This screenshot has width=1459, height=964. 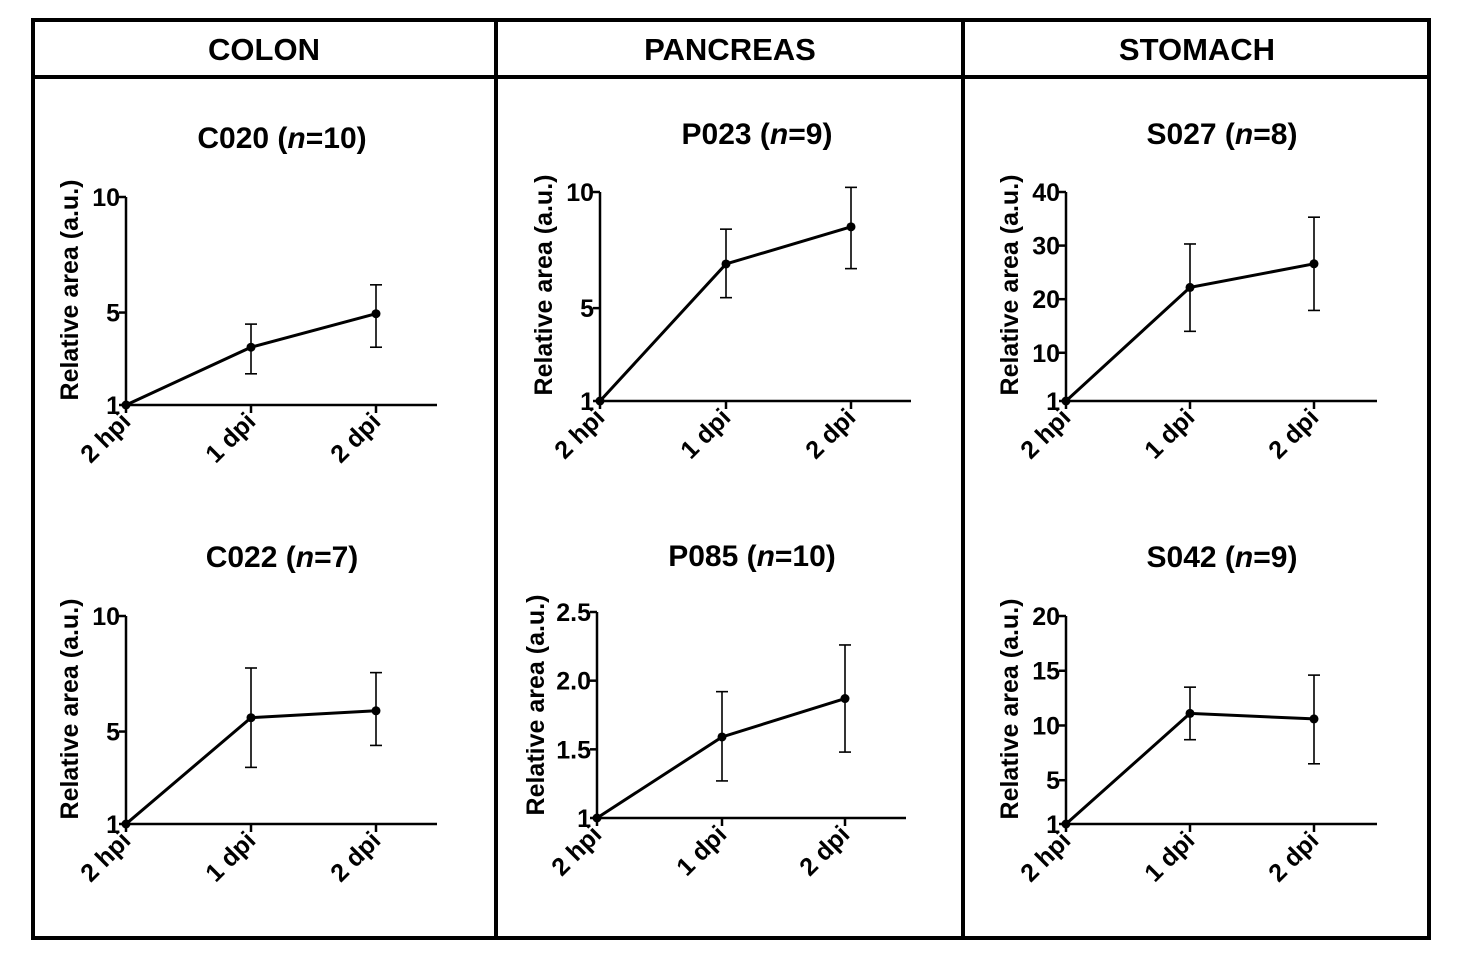 What do you see at coordinates (1197, 49) in the screenshot?
I see `panel-header-stomach: STOMACH` at bounding box center [1197, 49].